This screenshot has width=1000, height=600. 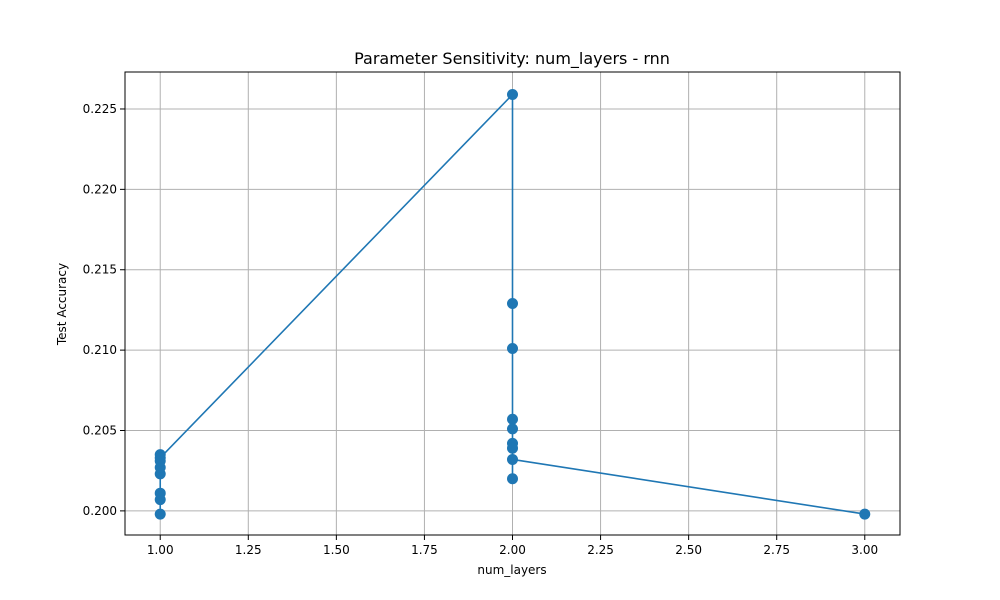 I want to click on y-tick-label: 0.220, so click(x=100, y=189).